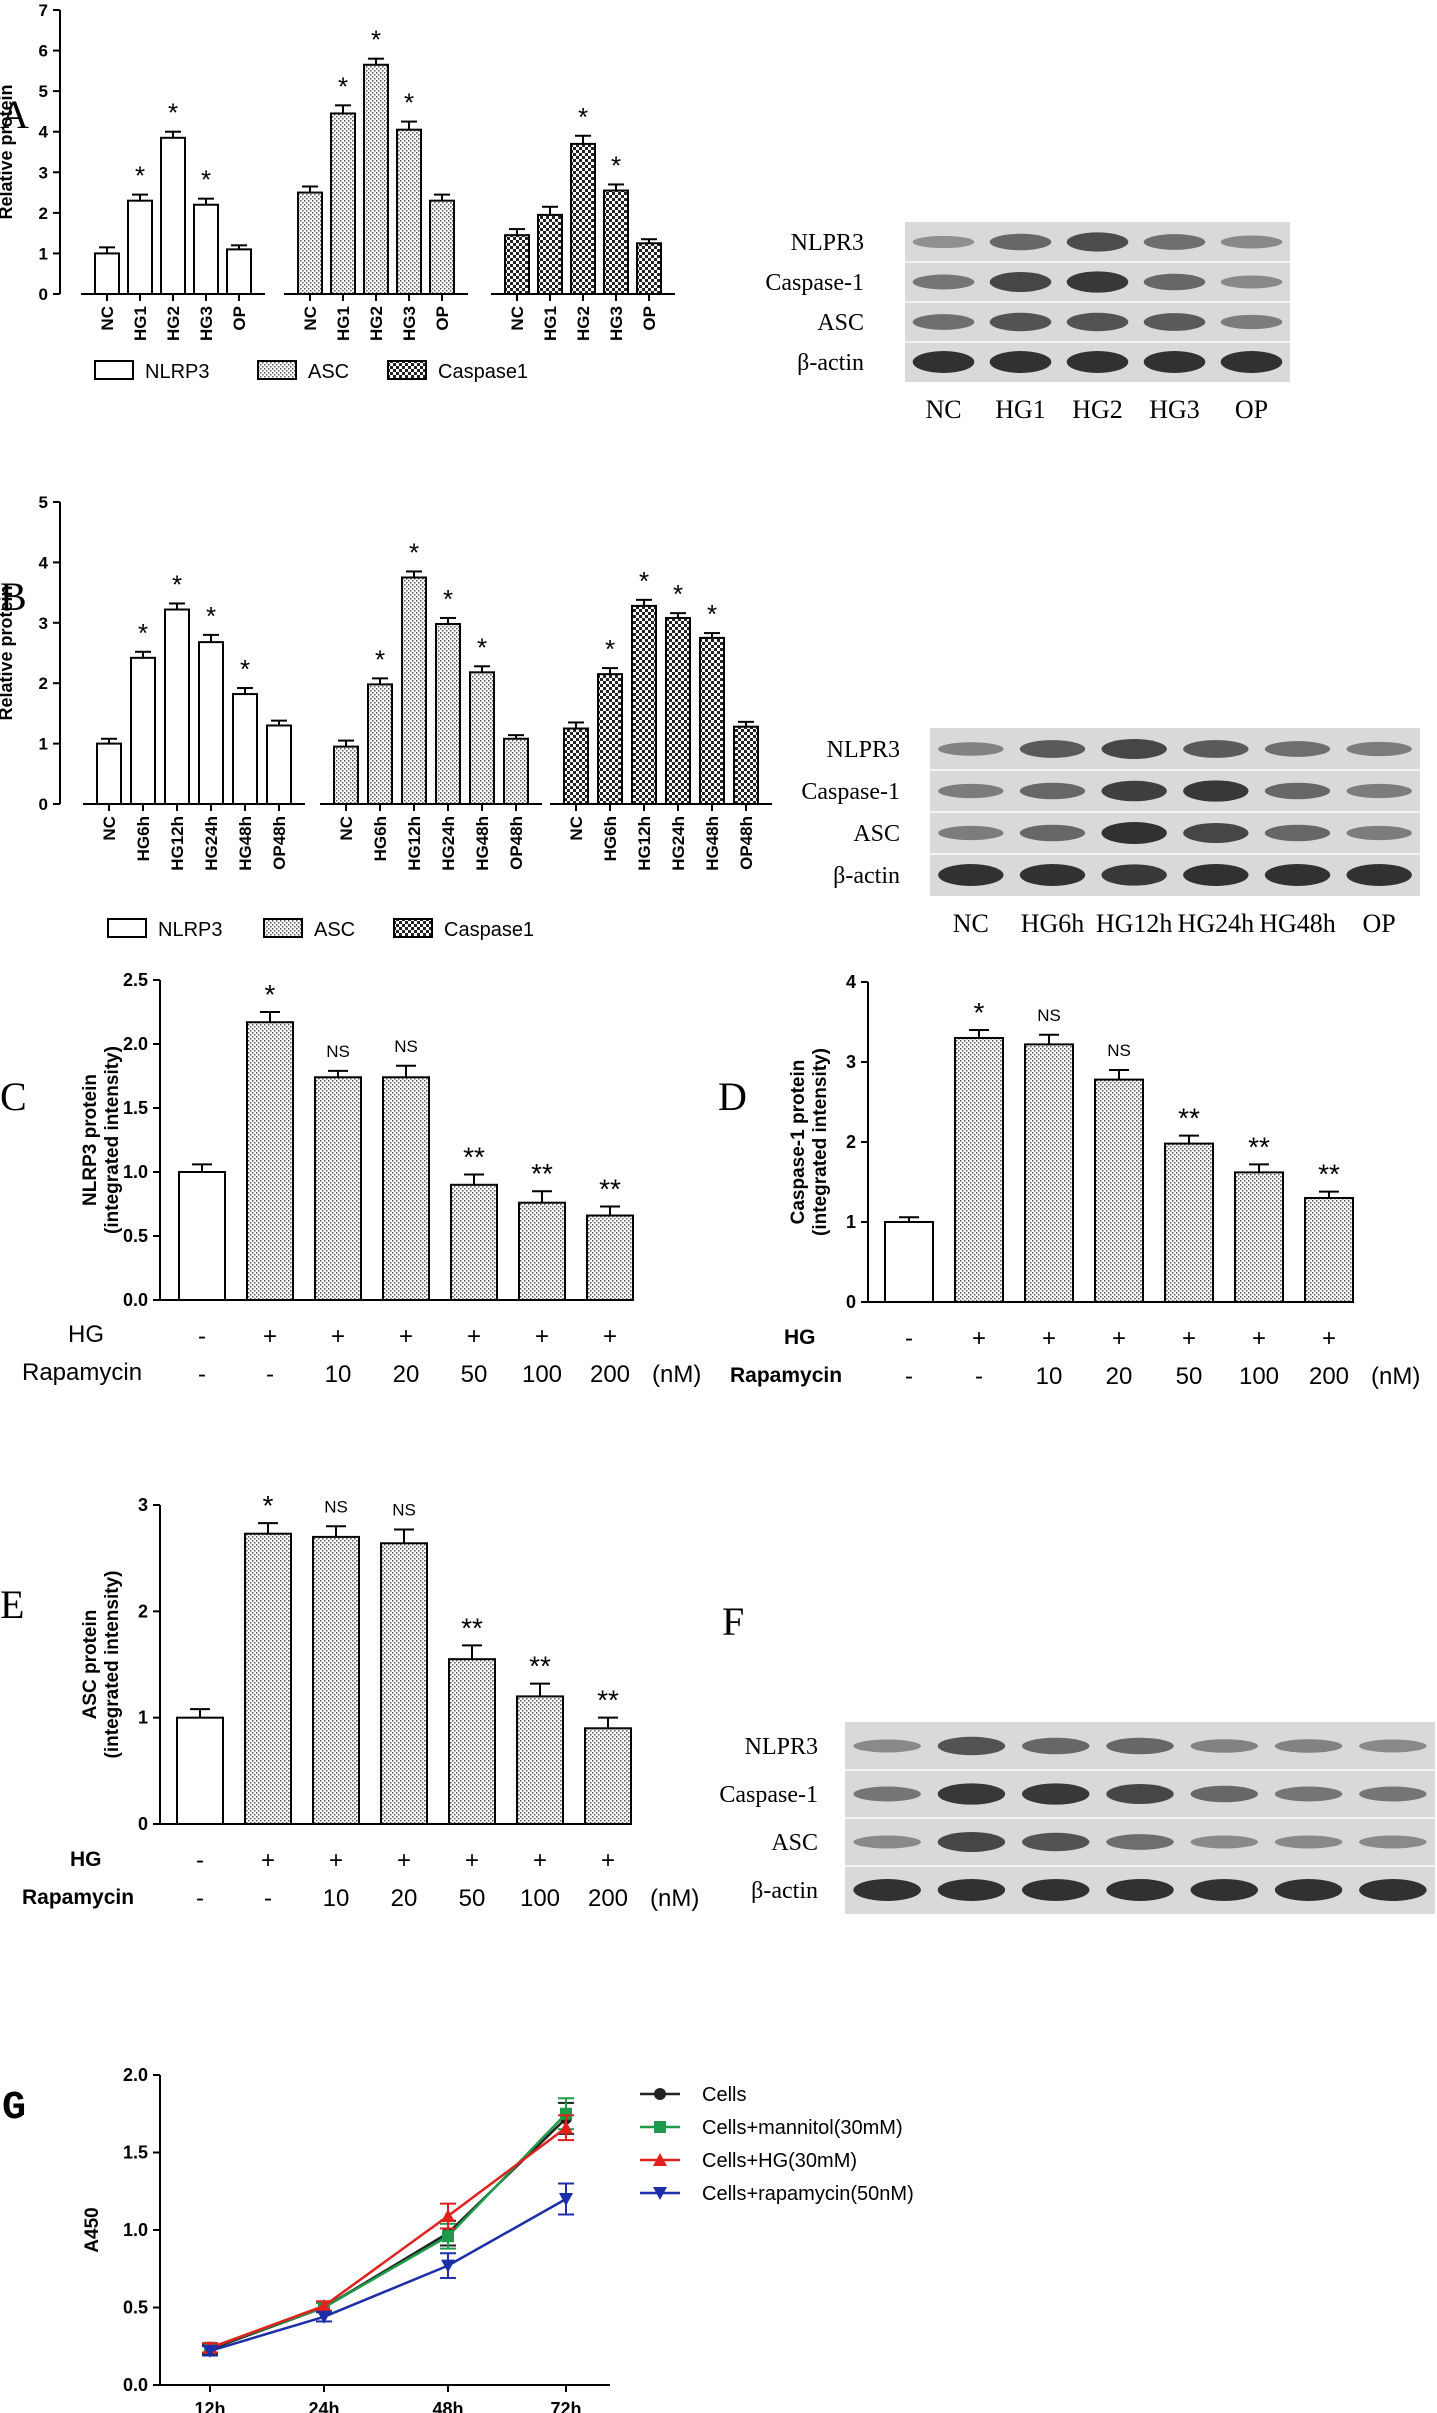 Image resolution: width=1437 pixels, height=2413 pixels. I want to click on series-line, so click(388, 2275).